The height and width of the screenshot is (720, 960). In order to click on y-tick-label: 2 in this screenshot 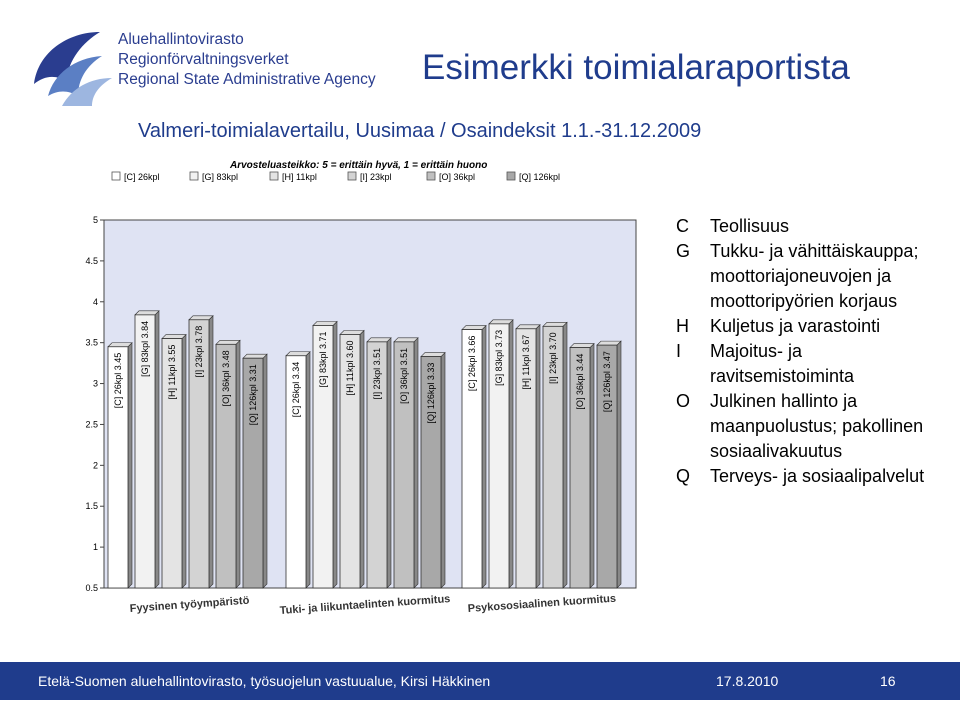, I will do `click(95, 465)`.